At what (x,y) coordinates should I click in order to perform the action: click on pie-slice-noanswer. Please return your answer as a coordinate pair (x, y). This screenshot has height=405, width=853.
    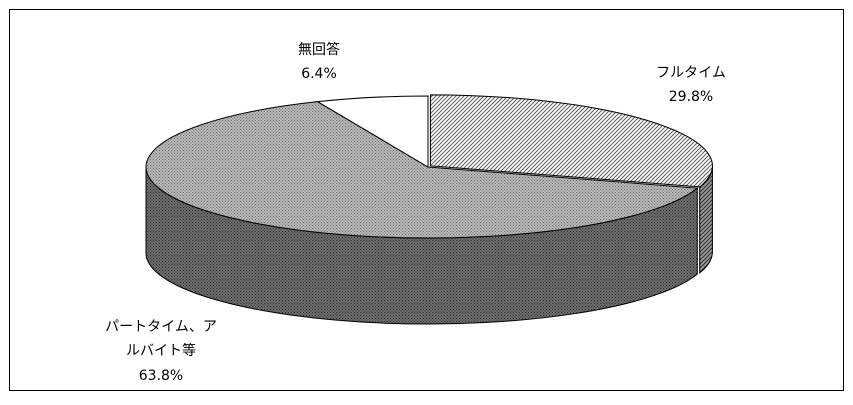
    Looking at the image, I should click on (372, 131).